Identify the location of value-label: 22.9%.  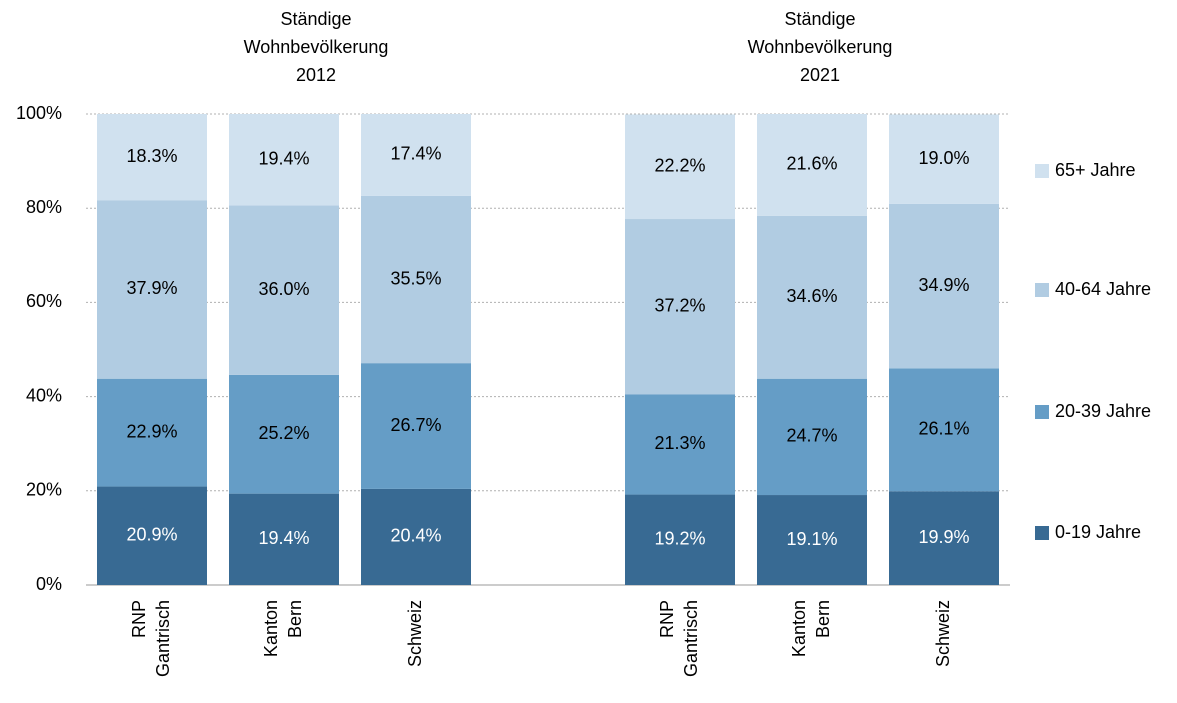
(151, 431).